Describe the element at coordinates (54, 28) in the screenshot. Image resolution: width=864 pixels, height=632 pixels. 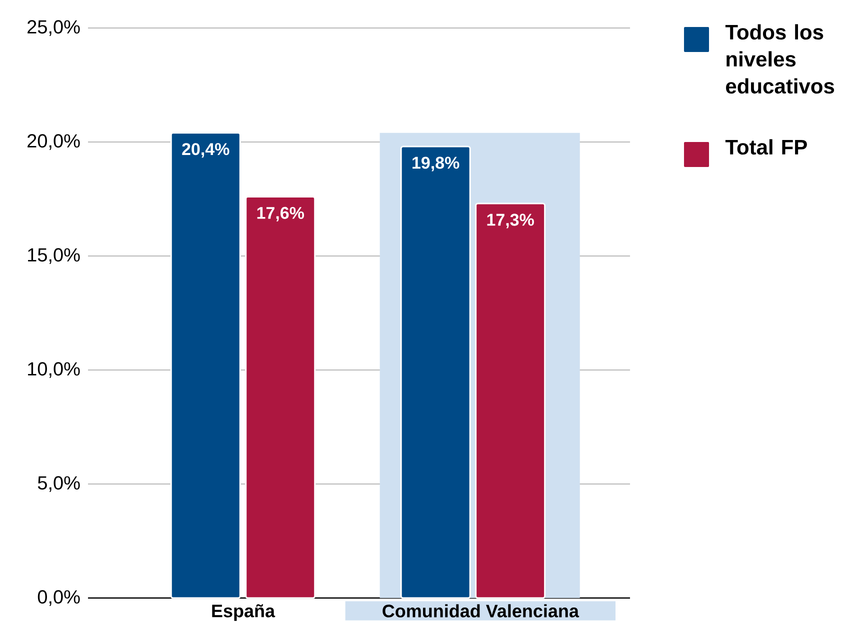
I see `y-tick-label: 25,0%` at that location.